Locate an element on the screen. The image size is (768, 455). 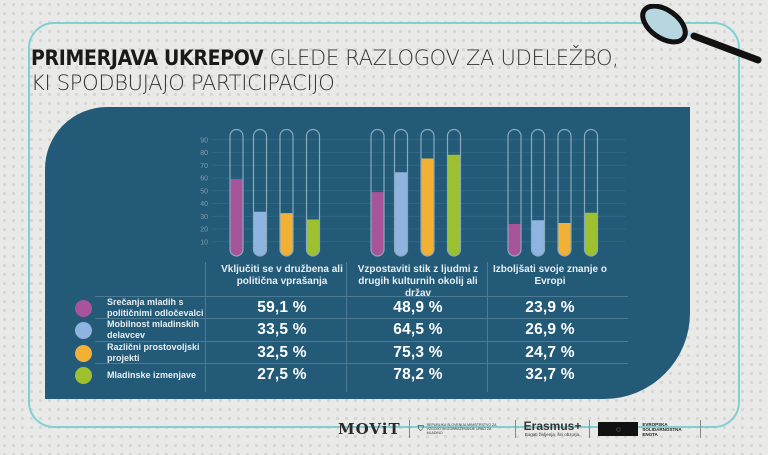
data-value: 48,9 % is located at coordinates (418, 307).